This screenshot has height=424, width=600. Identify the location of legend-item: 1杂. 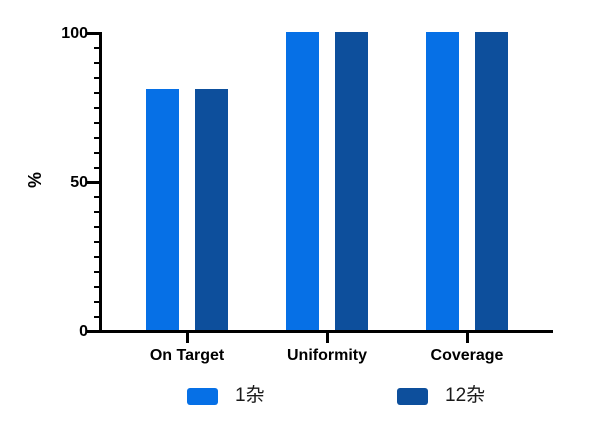
(226, 396).